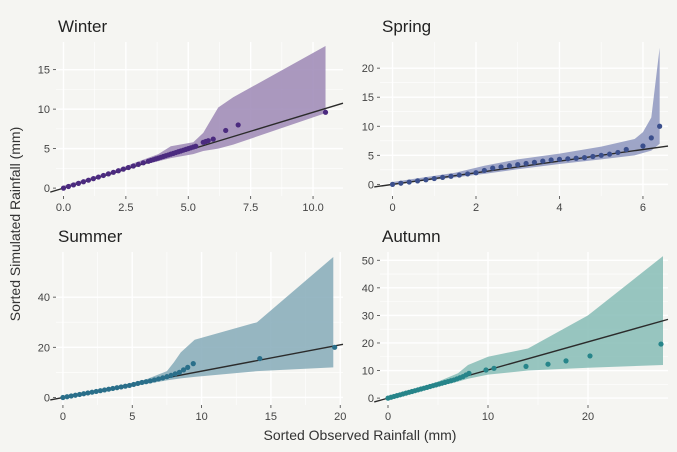 The height and width of the screenshot is (452, 677). I want to click on x-axis-label: Sorted Observed Rainfall (mm), so click(360, 435).